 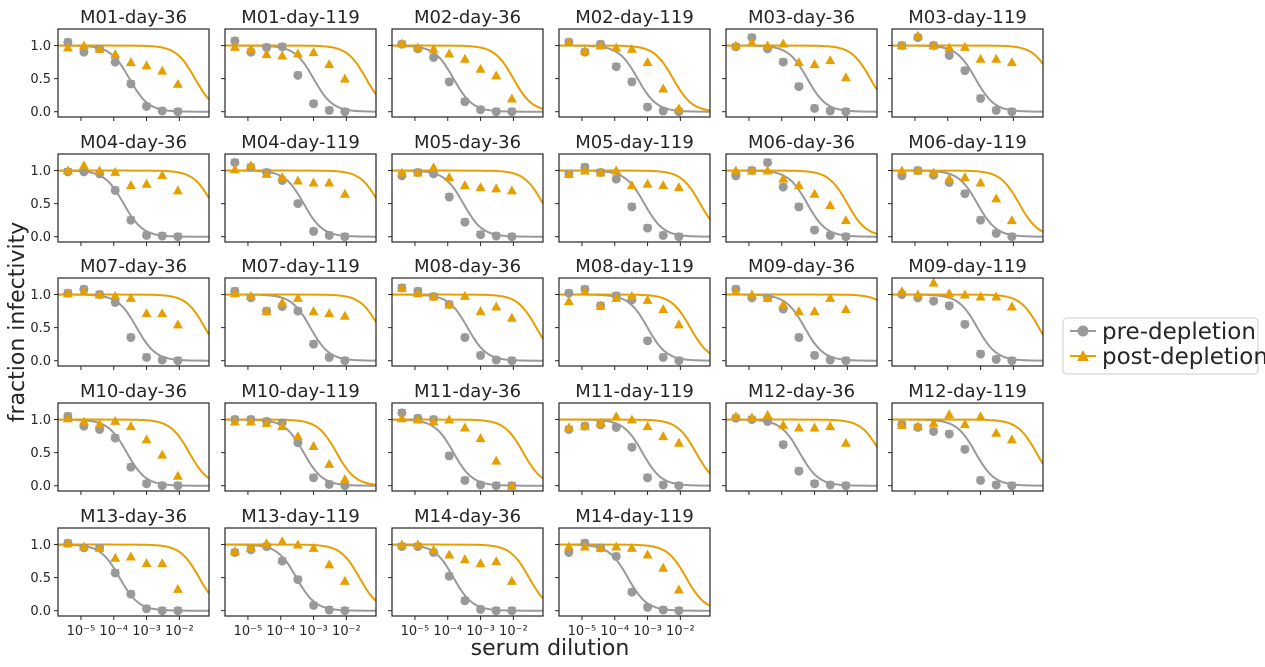 What do you see at coordinates (133, 391) in the screenshot?
I see `panel-title: M10-day-36` at bounding box center [133, 391].